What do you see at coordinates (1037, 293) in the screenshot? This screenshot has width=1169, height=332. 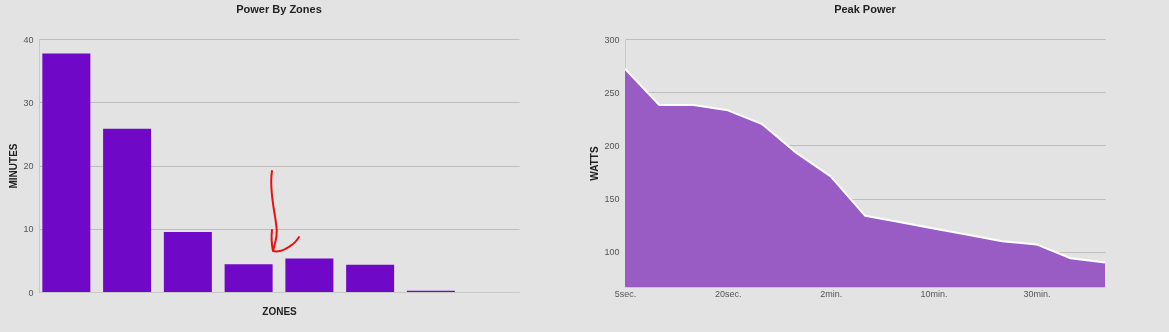 I see `x-tick-label: 30min.` at bounding box center [1037, 293].